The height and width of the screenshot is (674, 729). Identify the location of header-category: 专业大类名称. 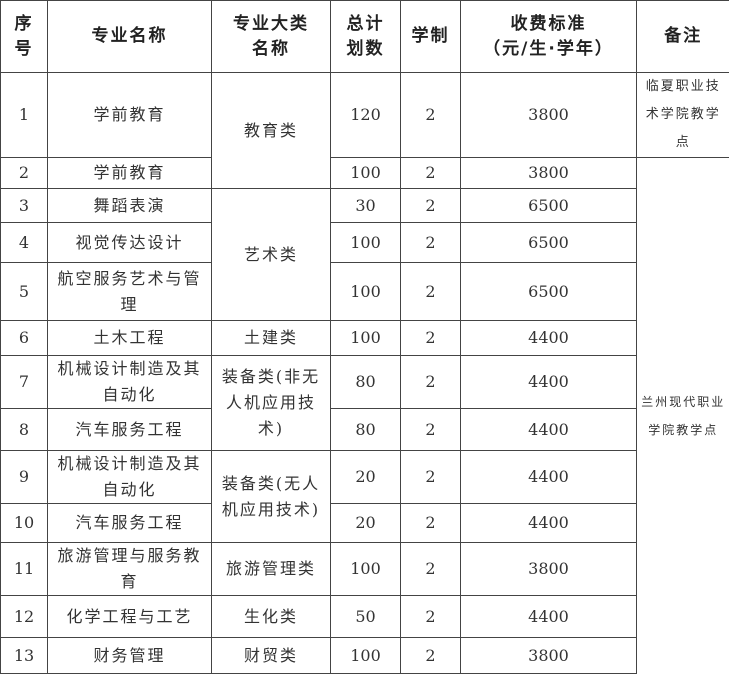
(271, 37).